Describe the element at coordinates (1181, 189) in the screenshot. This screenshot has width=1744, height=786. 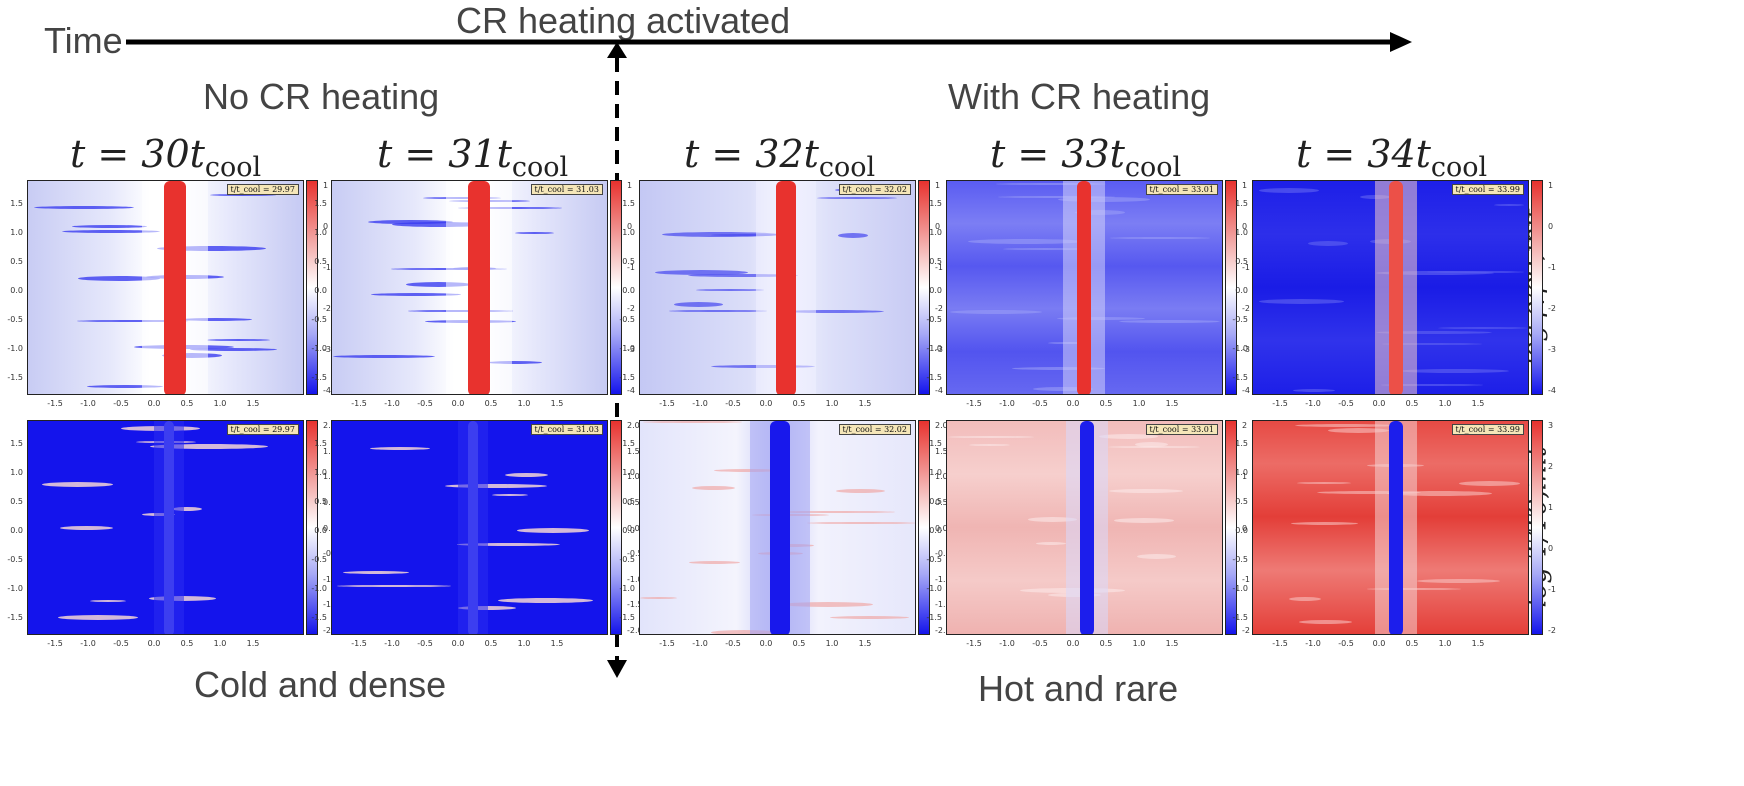
I see `time-stamp: t/t_cool = 33.01` at that location.